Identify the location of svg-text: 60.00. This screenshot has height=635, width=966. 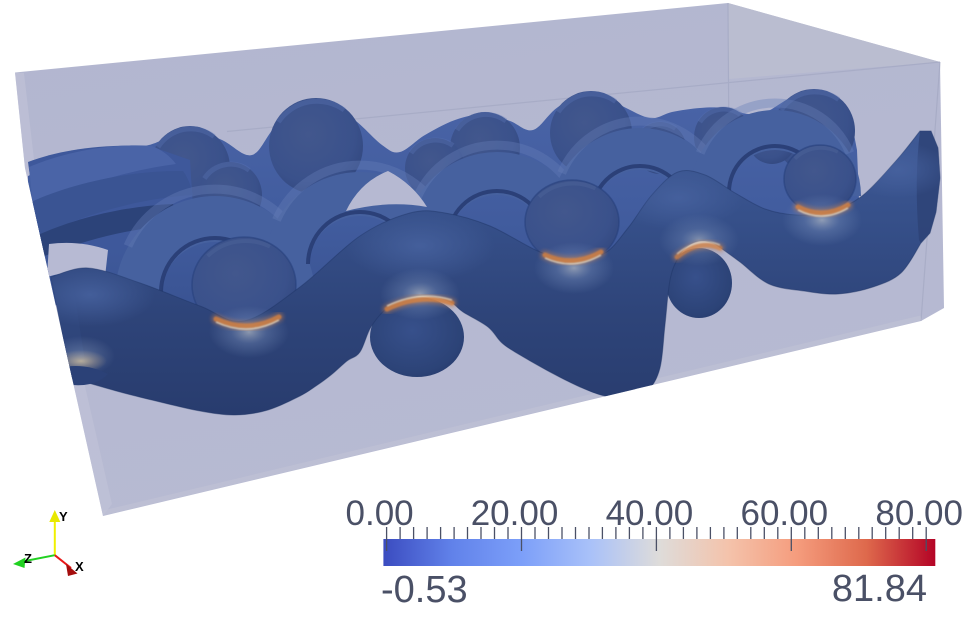
(785, 513).